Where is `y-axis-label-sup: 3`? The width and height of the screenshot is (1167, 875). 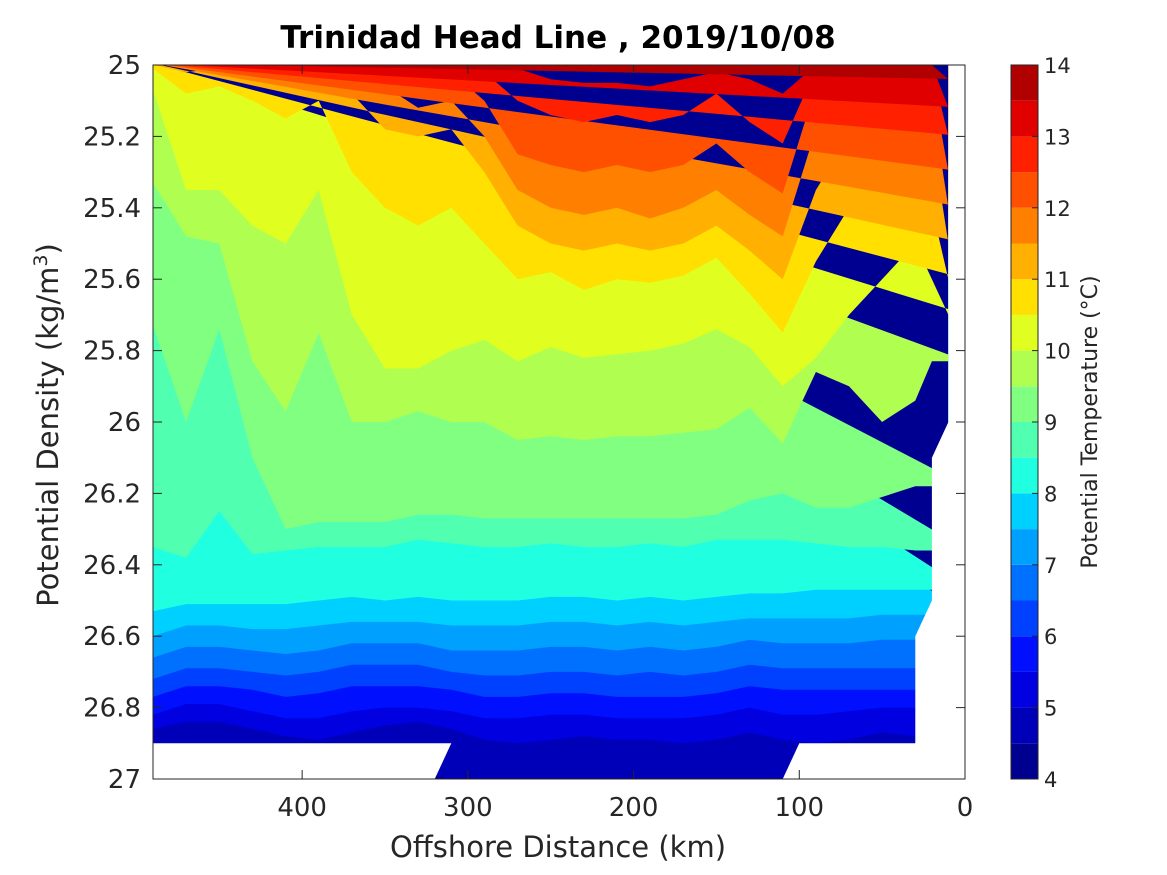
y-axis-label-sup: 3 is located at coordinates (41, 260).